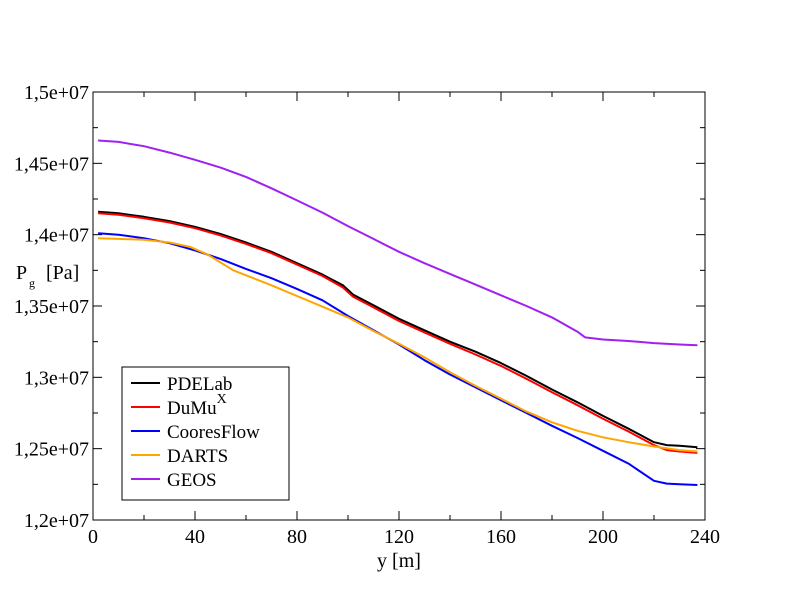  What do you see at coordinates (213, 432) in the screenshot?
I see `legend-label-cooresflow: CooresFlow` at bounding box center [213, 432].